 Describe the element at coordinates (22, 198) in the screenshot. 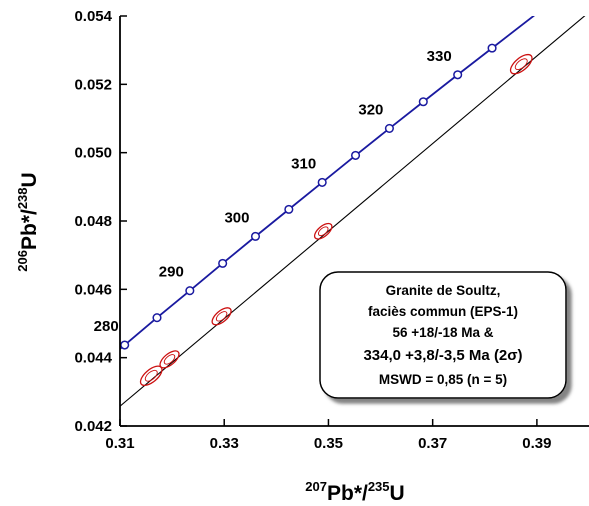

I see `y-axis-title-isotope-b: 238` at that location.